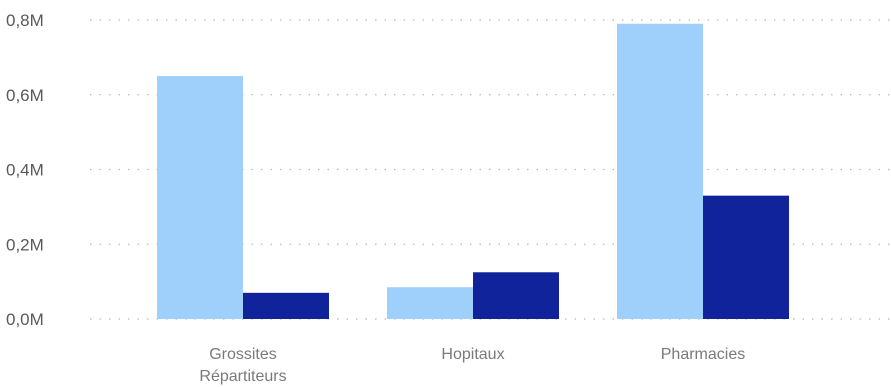  What do you see at coordinates (25, 20) in the screenshot?
I see `y-tick-label: 0,8M` at bounding box center [25, 20].